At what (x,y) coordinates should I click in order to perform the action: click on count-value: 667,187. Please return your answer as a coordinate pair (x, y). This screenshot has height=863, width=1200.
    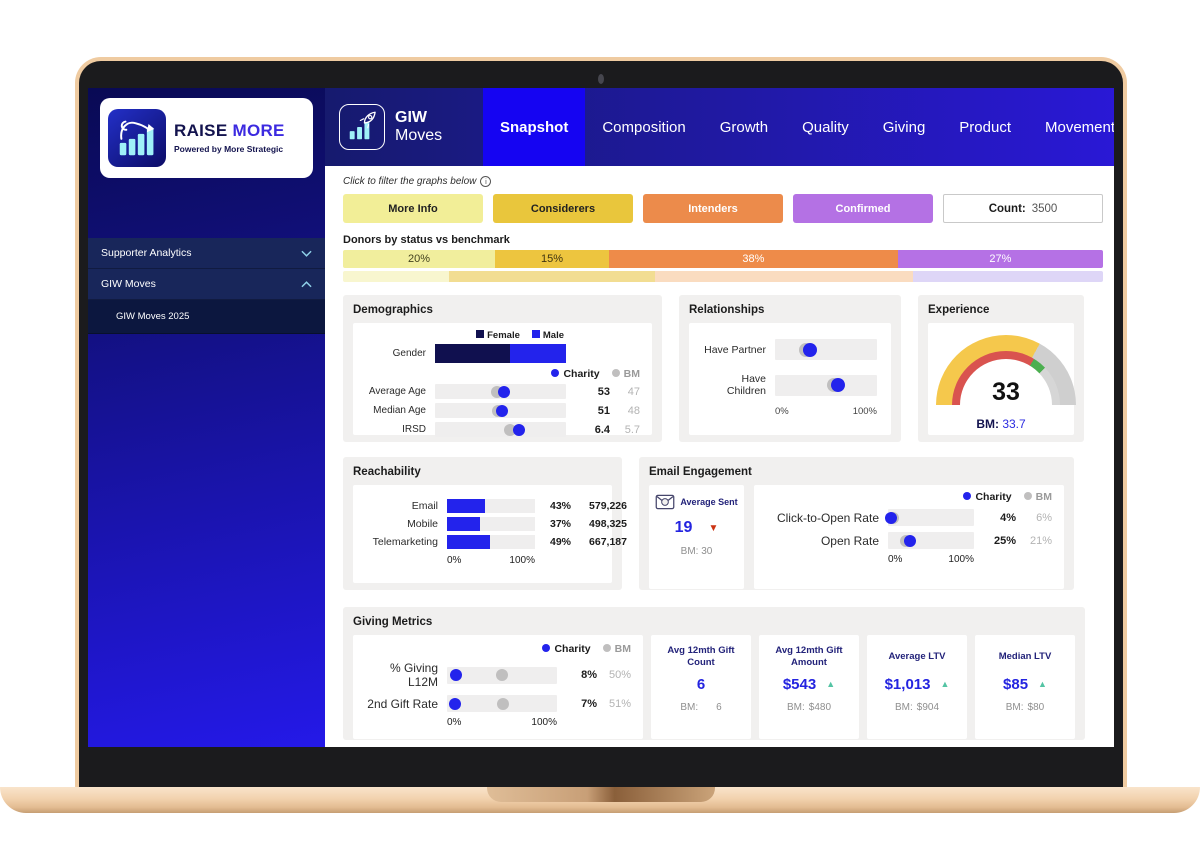
    Looking at the image, I should click on (608, 542).